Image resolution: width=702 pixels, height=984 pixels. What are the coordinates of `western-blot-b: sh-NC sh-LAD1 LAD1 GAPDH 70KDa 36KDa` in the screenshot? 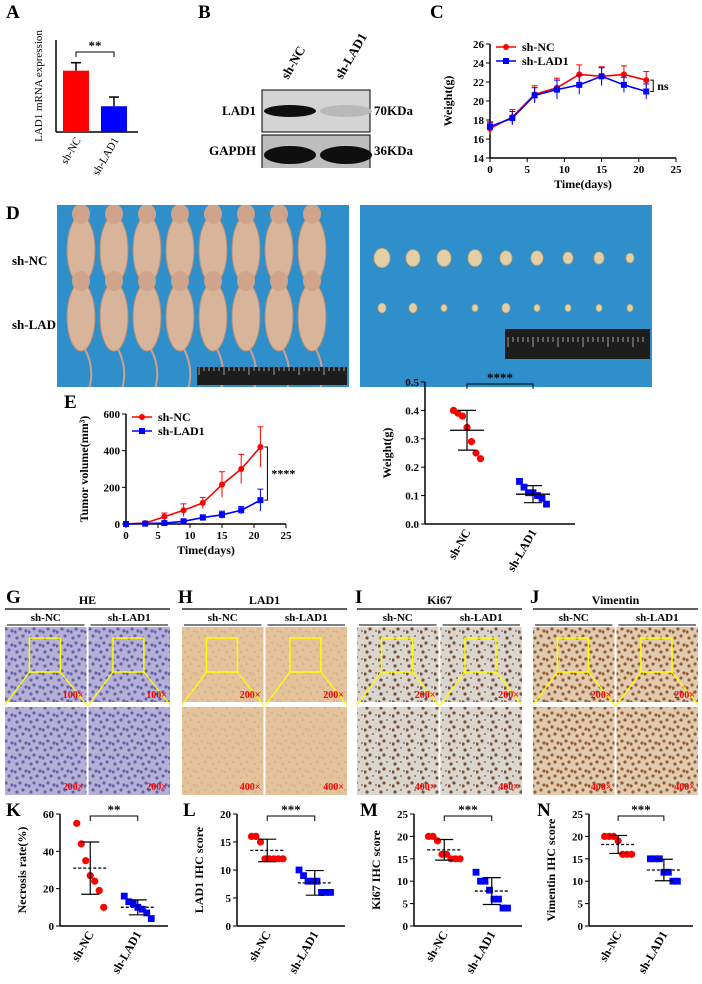 It's located at (311, 99).